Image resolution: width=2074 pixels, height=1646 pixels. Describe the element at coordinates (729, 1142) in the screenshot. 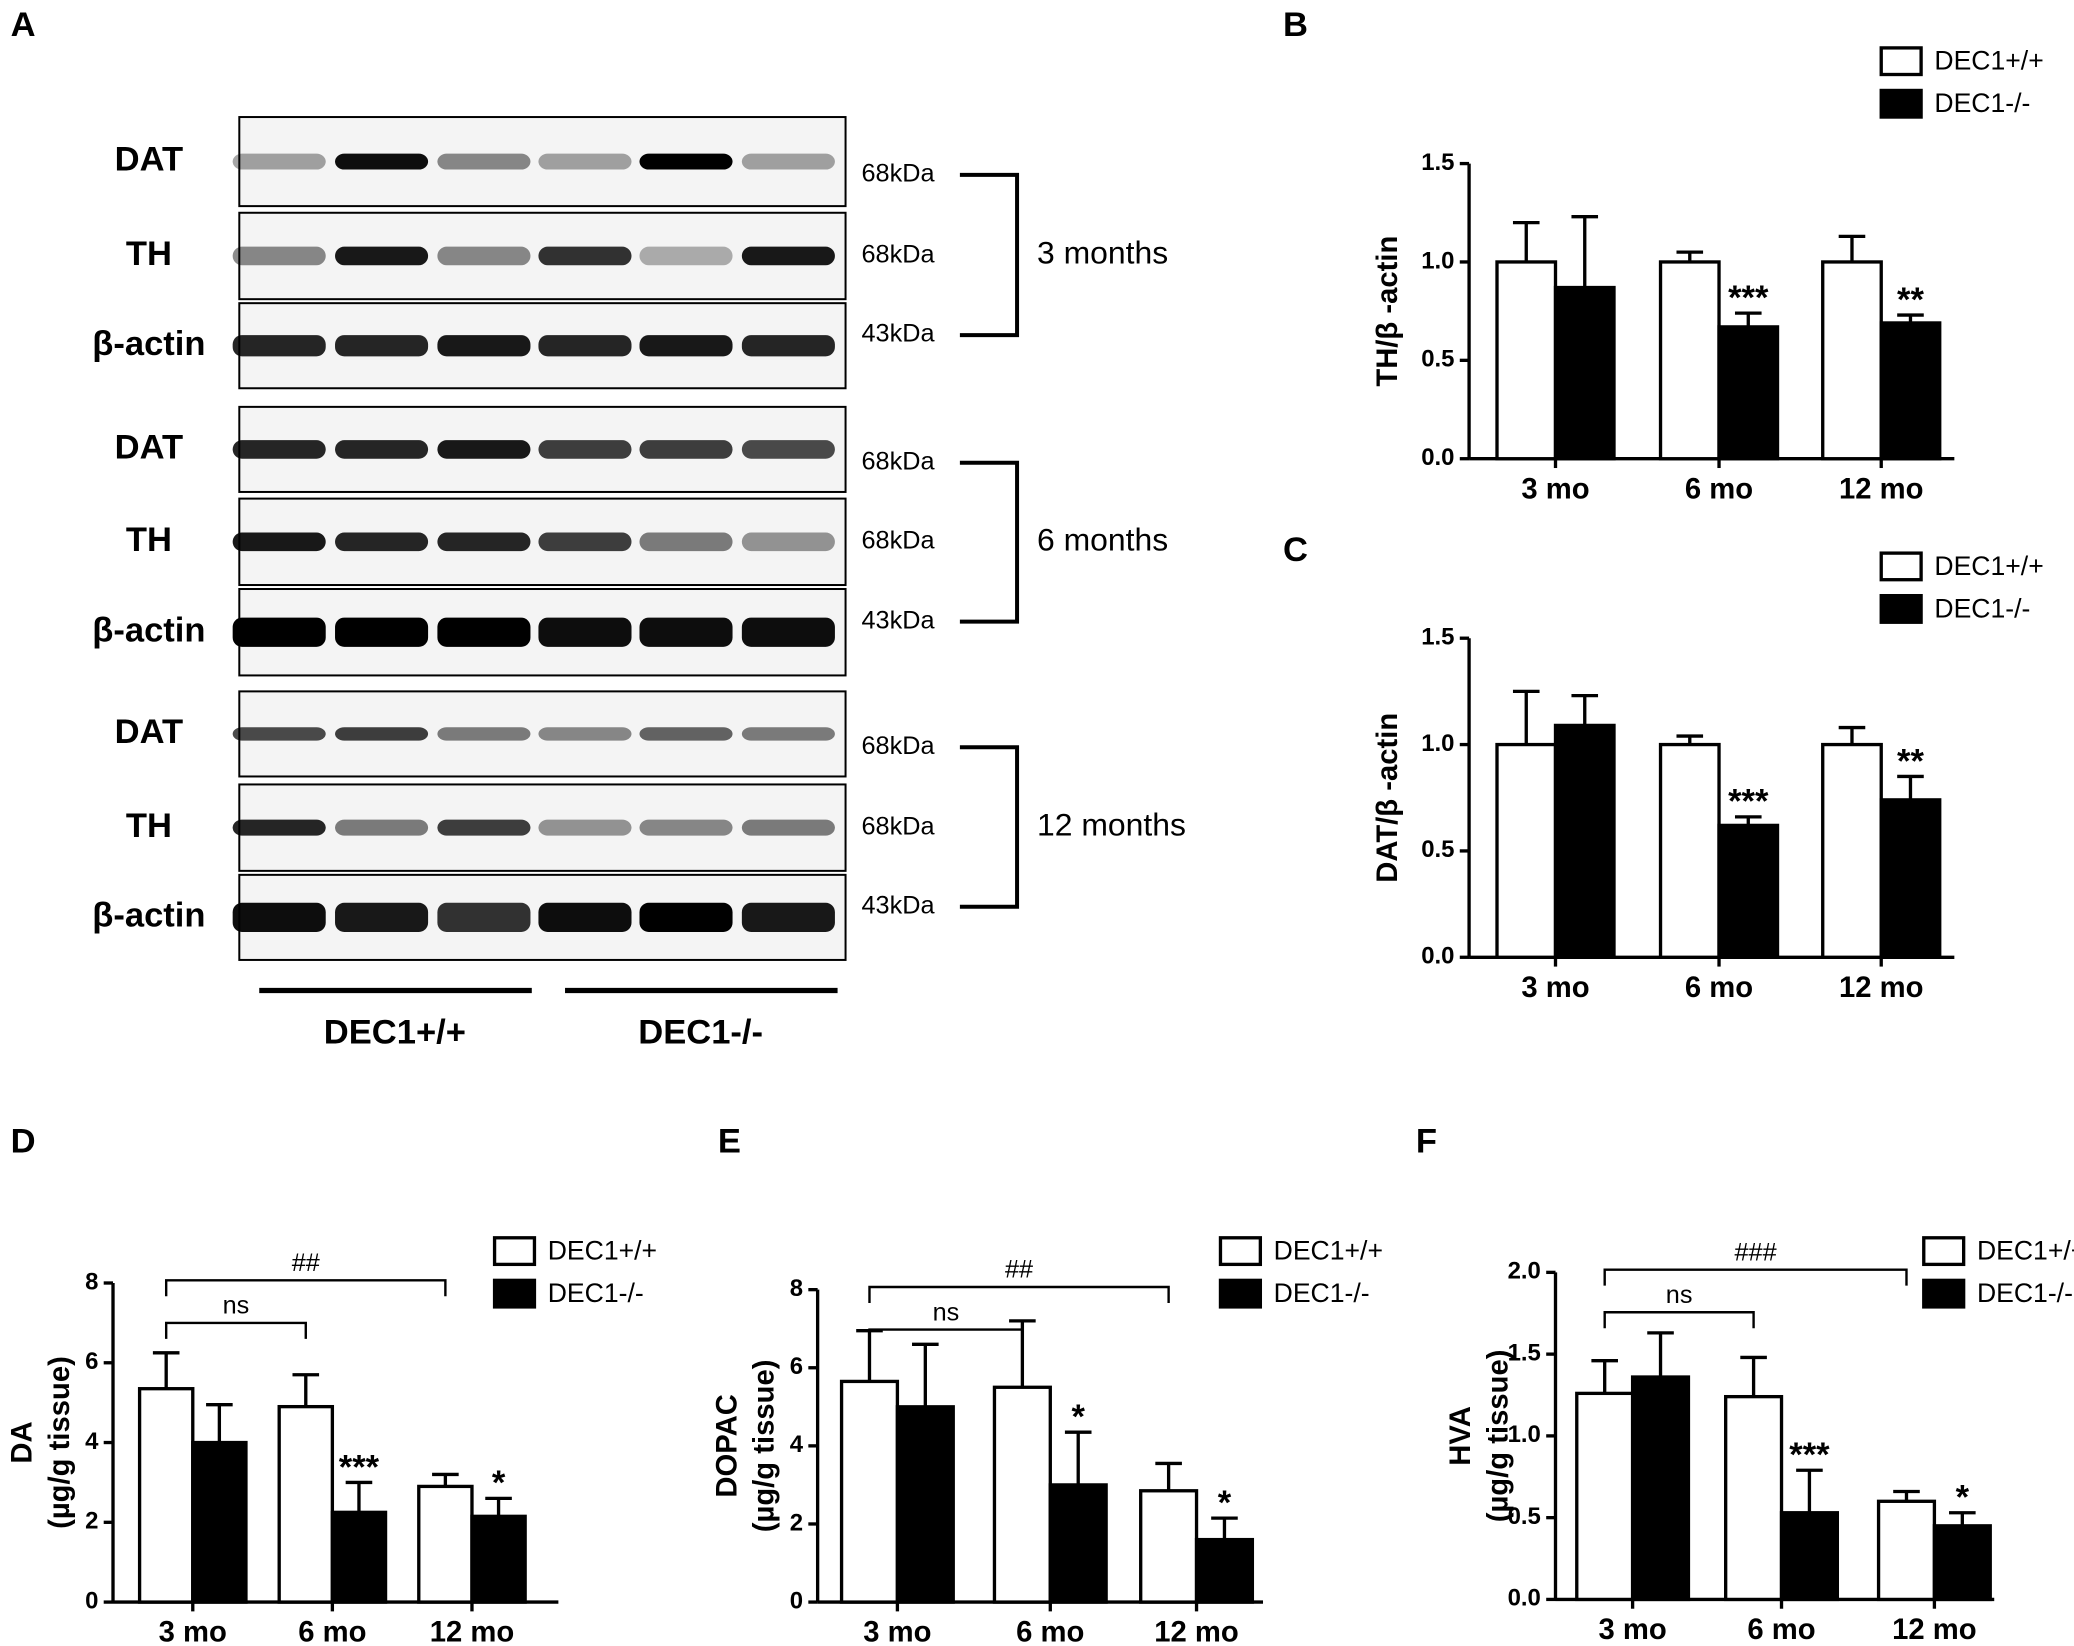

I see `panel-letter: E` at that location.